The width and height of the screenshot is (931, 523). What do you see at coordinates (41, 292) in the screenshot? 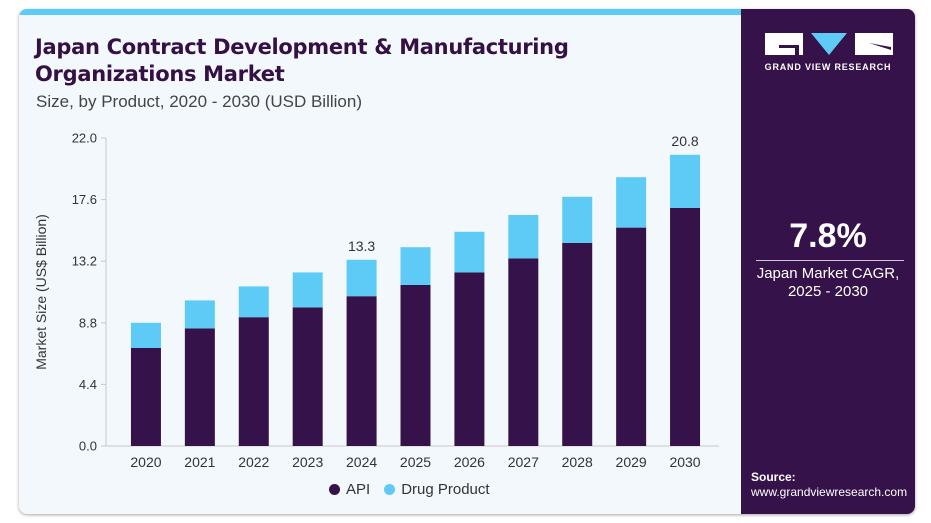
I see `y-axis-title: Market Size (US$ Billion)` at bounding box center [41, 292].